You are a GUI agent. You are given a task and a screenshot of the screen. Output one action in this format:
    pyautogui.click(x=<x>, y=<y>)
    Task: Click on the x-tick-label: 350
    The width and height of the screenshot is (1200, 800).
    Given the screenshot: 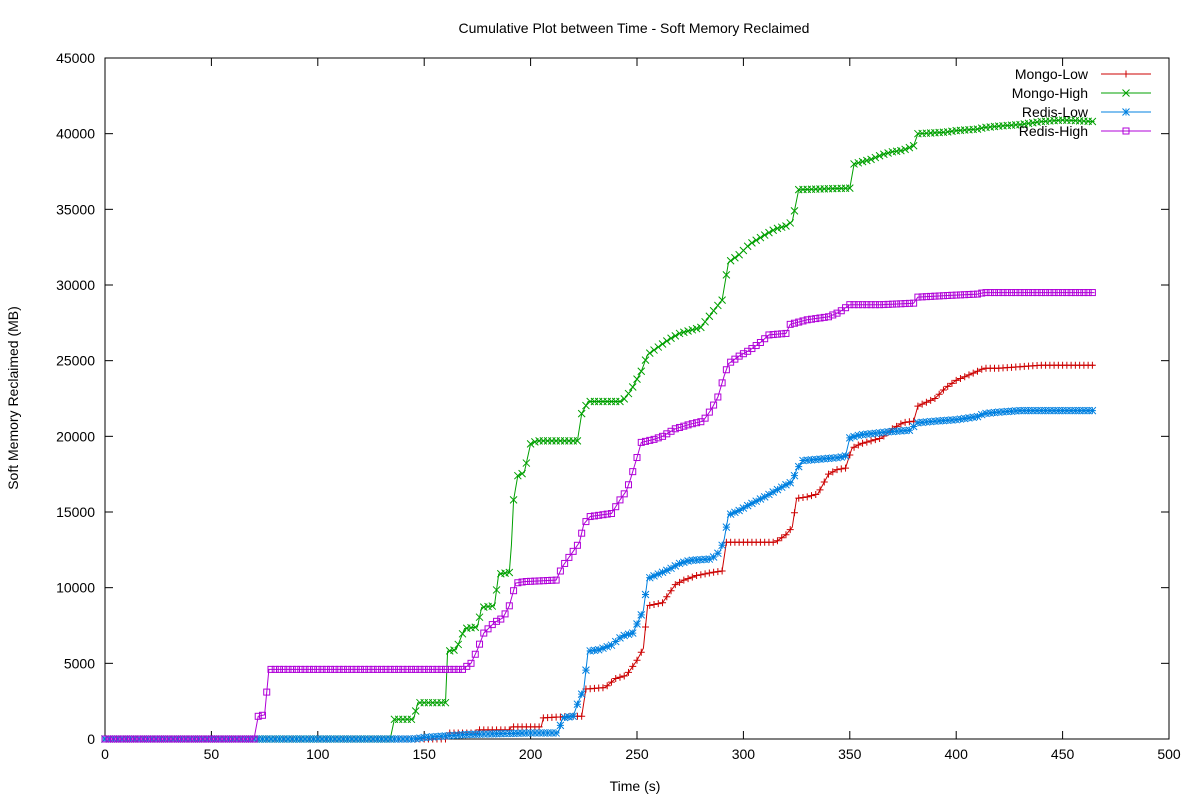 What is the action you would take?
    pyautogui.click(x=850, y=754)
    